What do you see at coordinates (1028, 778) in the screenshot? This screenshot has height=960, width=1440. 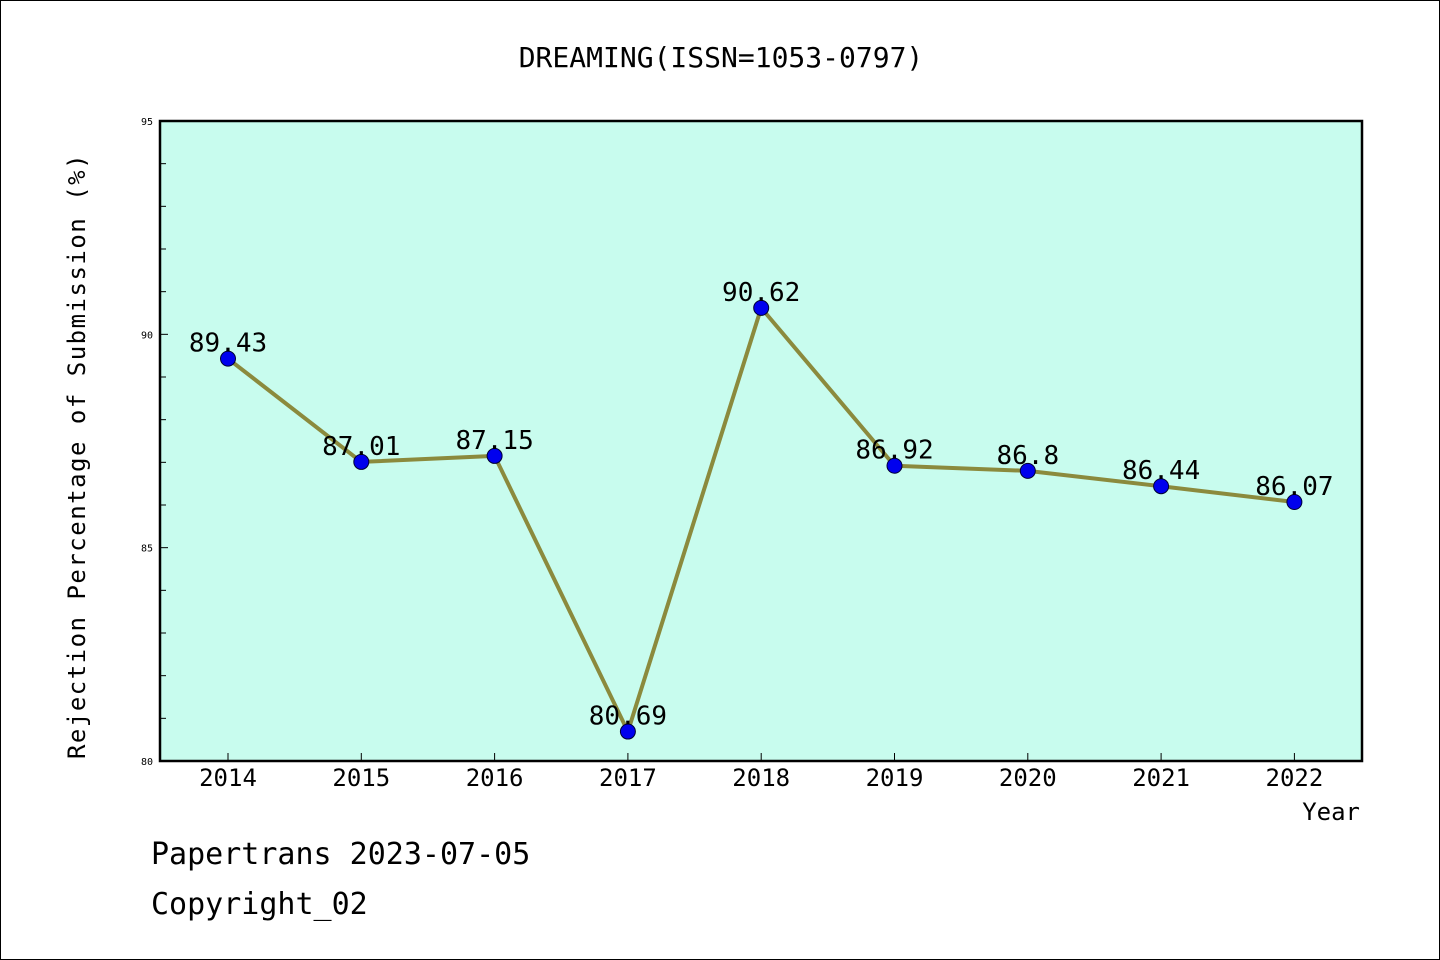 I see `x-tick-label: 2020` at bounding box center [1028, 778].